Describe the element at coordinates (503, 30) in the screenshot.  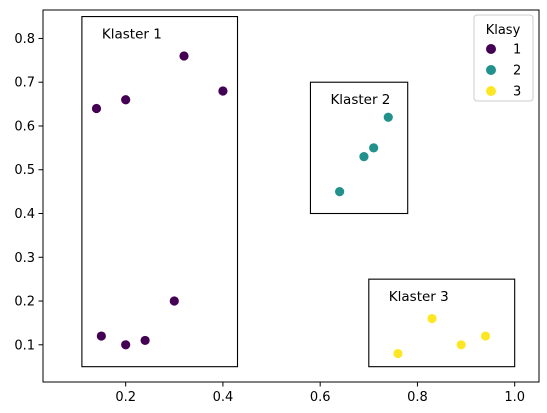
I see `legend-title: Klasy` at that location.